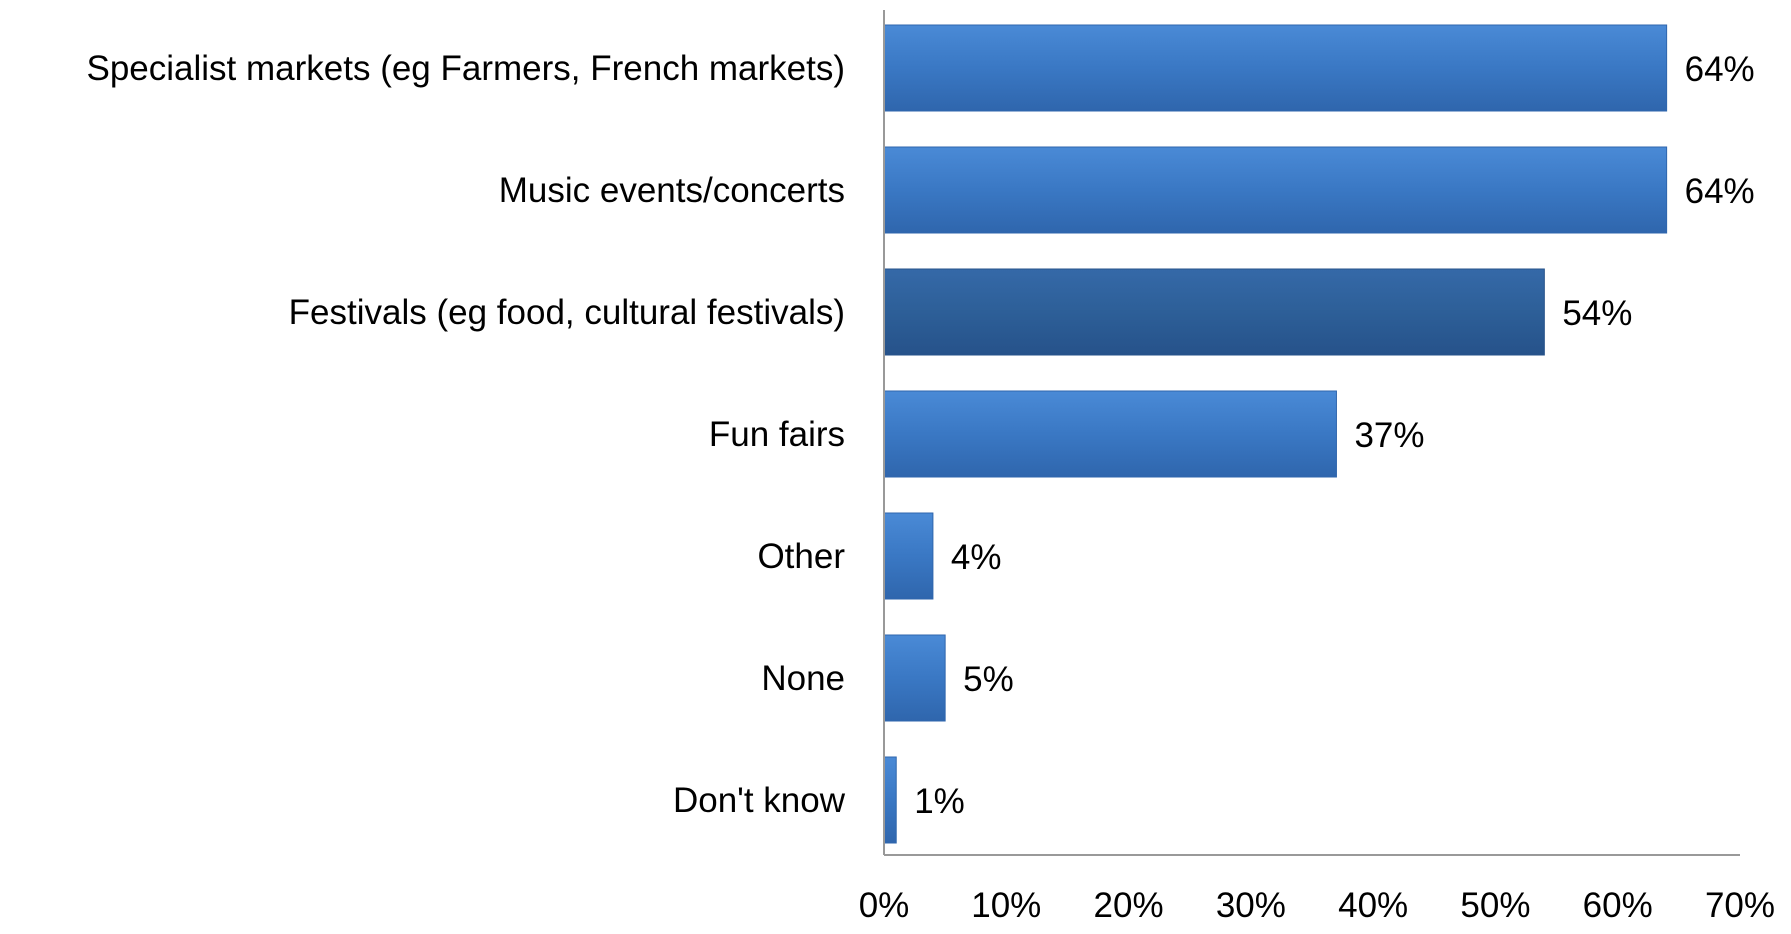 The width and height of the screenshot is (1791, 934). Describe the element at coordinates (988, 679) in the screenshot. I see `data-label-5: 5%` at that location.